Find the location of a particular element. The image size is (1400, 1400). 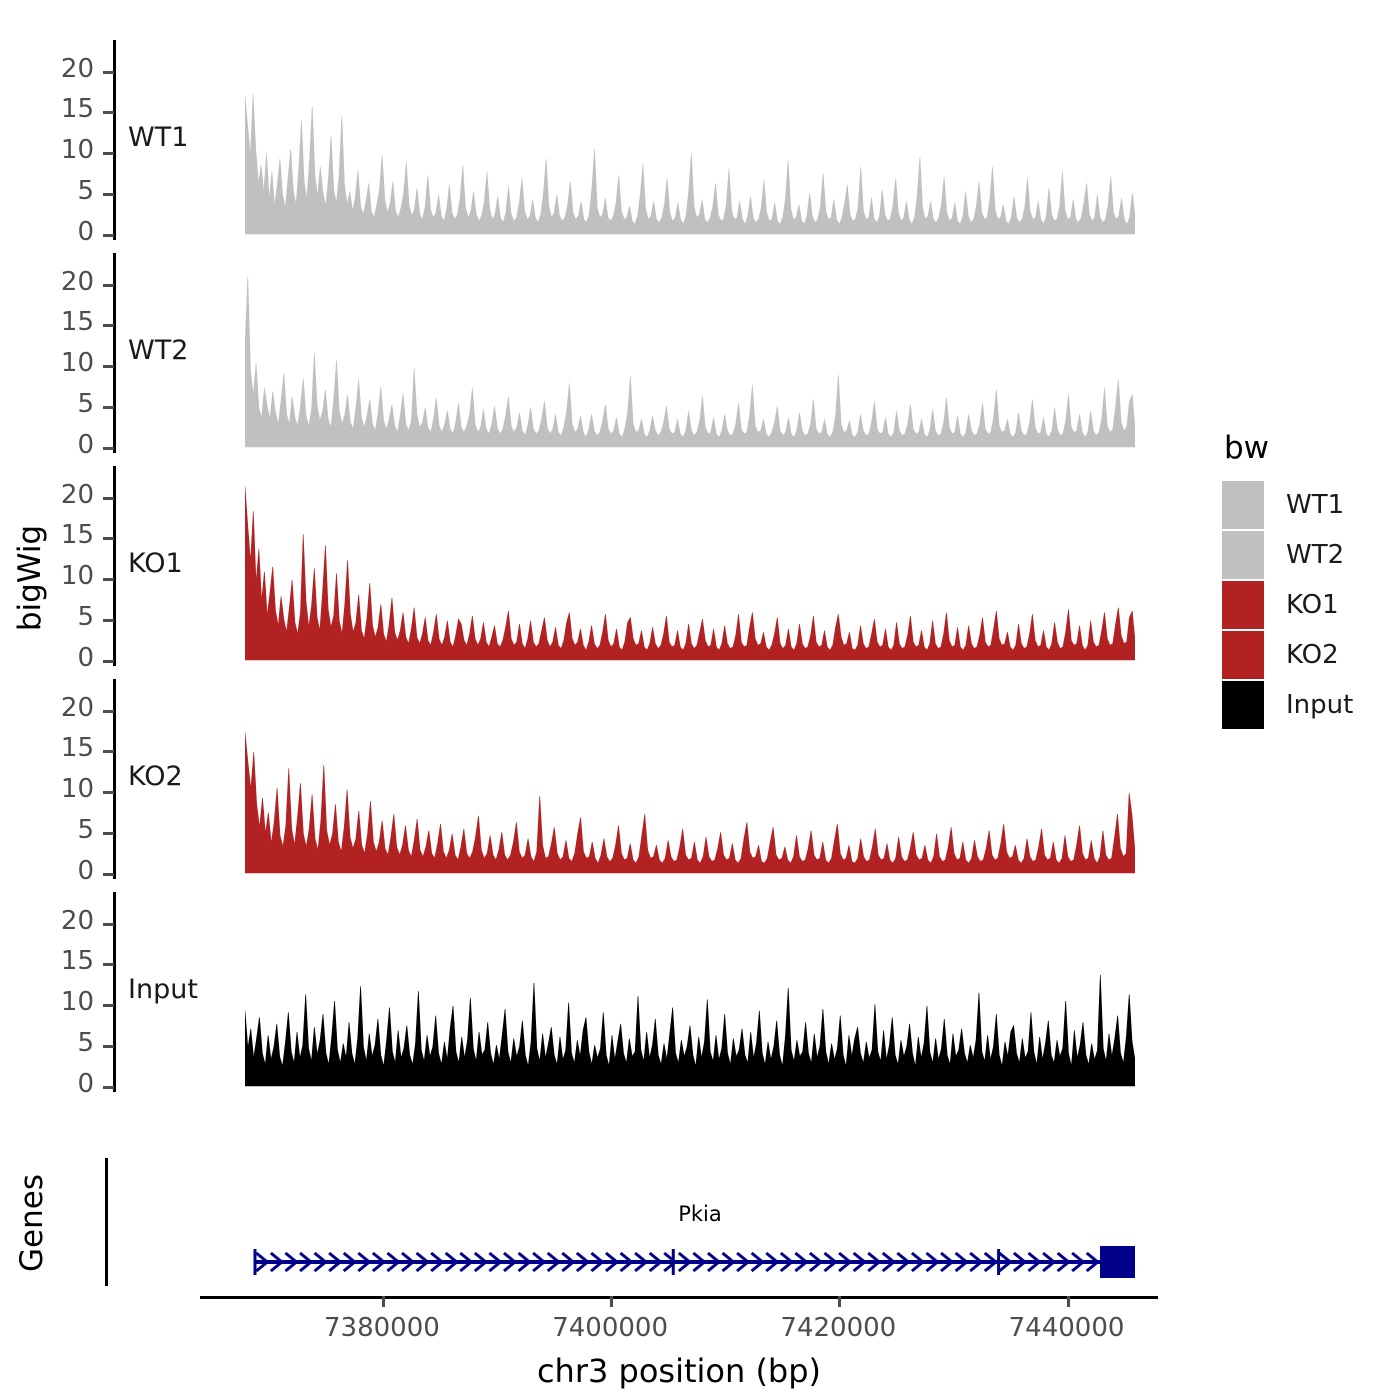

gene-model-track is located at coordinates (694, 1262).